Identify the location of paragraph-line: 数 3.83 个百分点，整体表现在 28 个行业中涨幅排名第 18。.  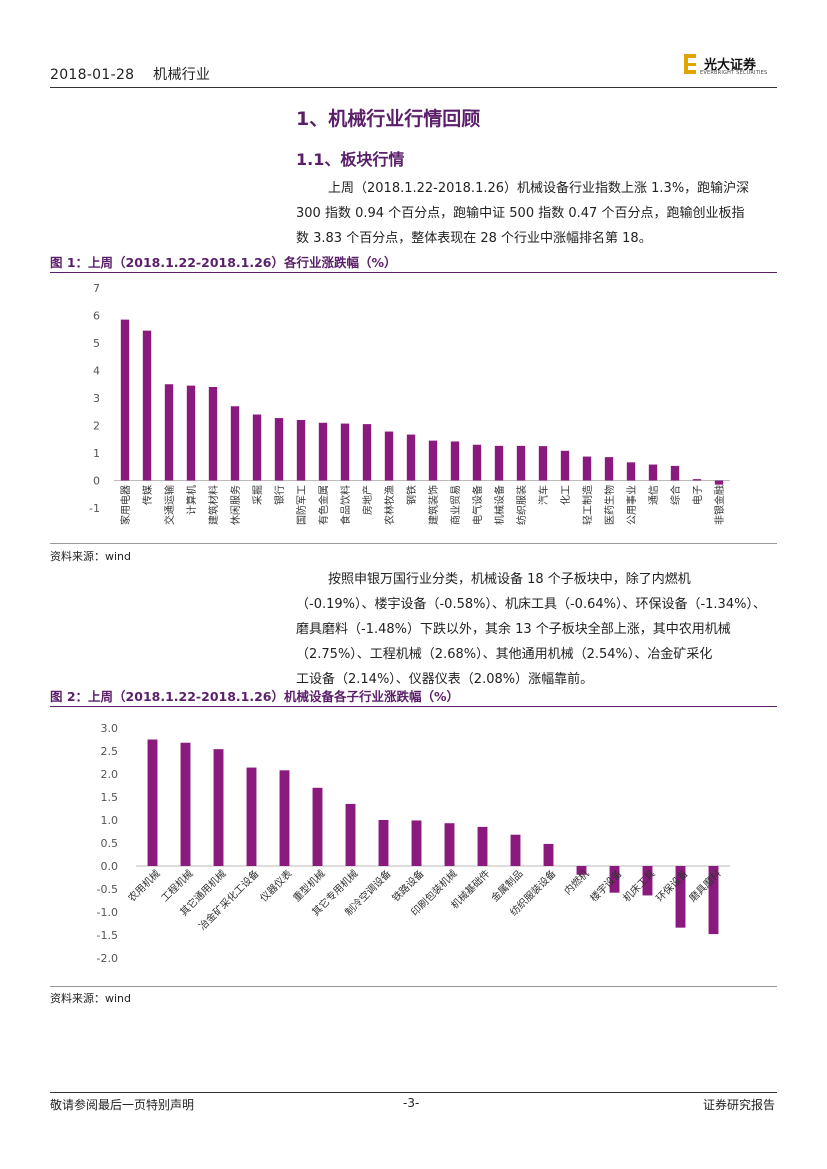
(474, 238).